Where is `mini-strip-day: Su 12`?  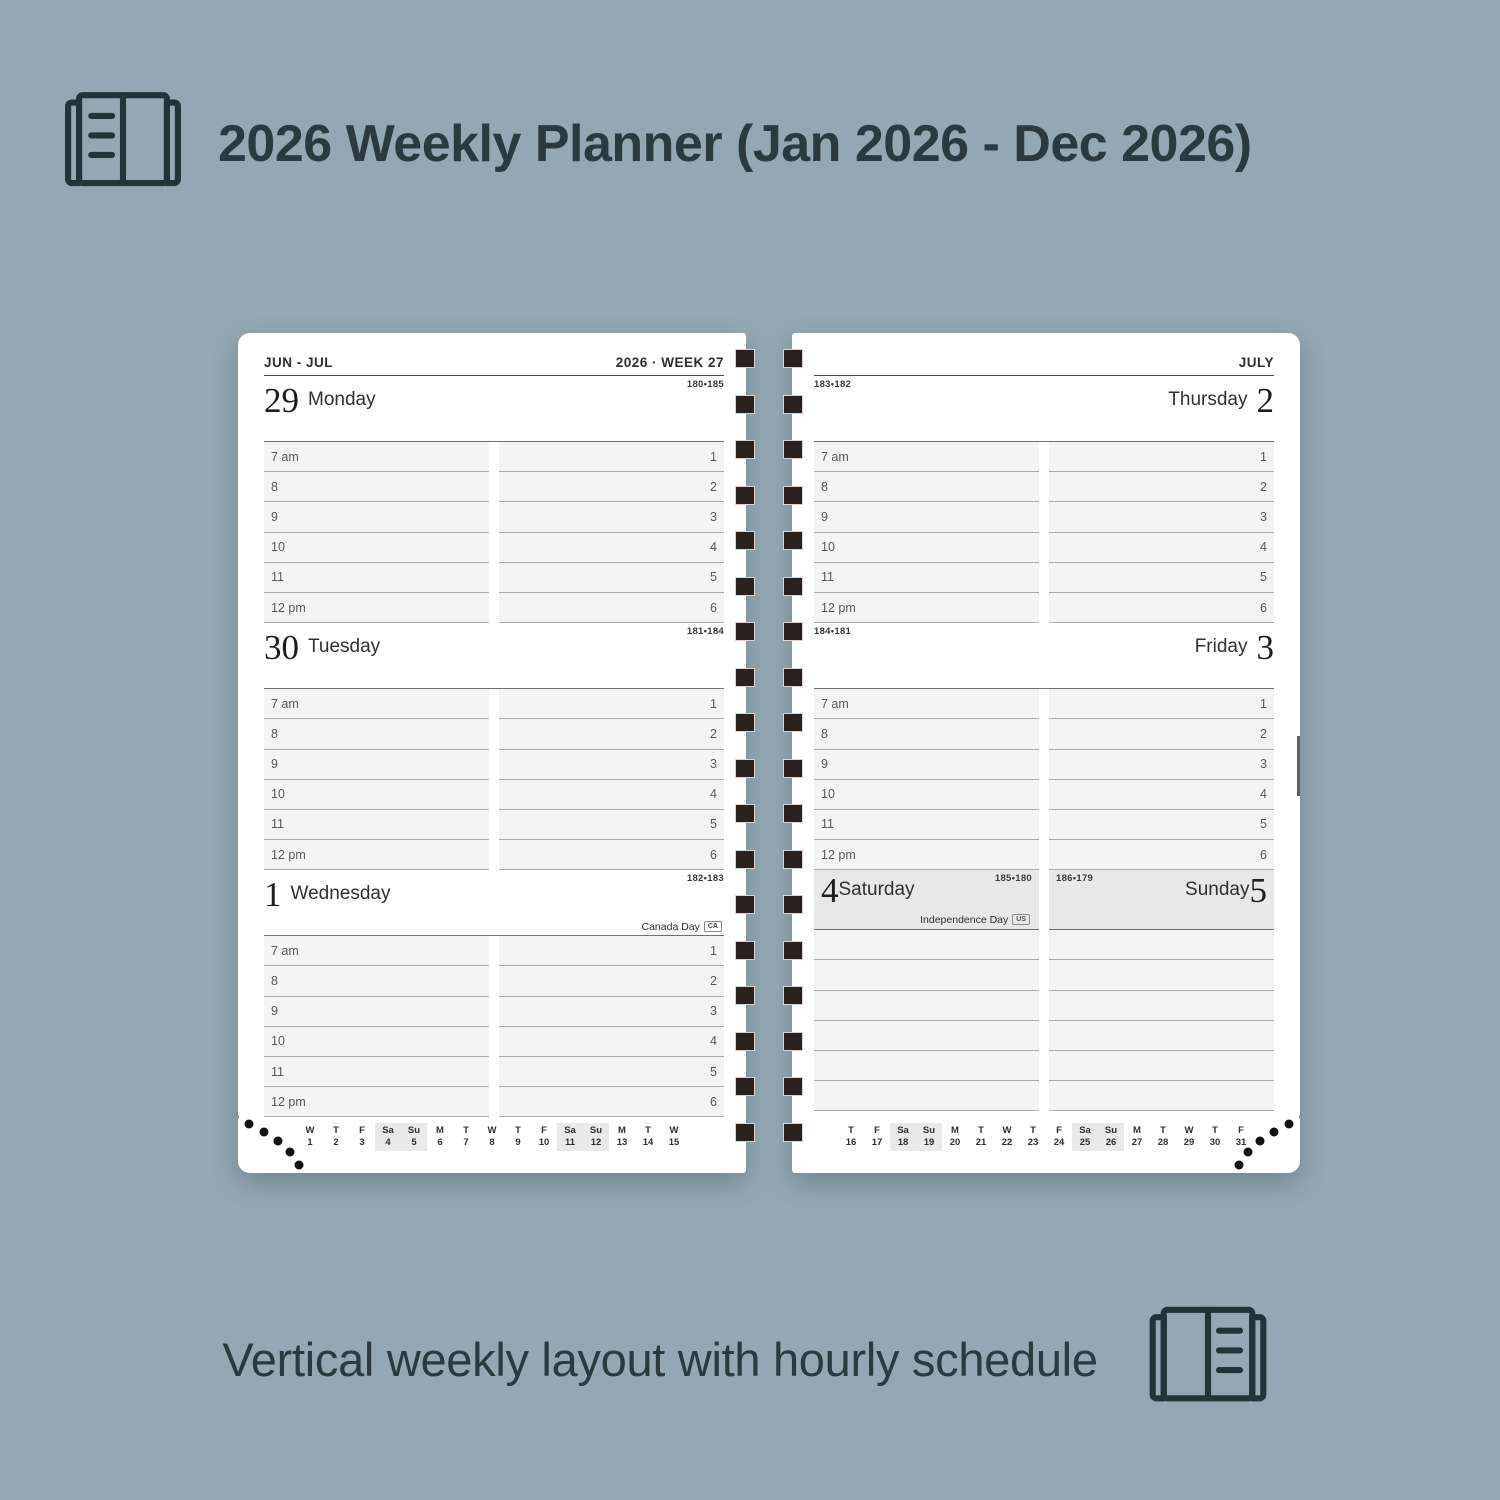
mini-strip-day: Su 12 is located at coordinates (596, 1137).